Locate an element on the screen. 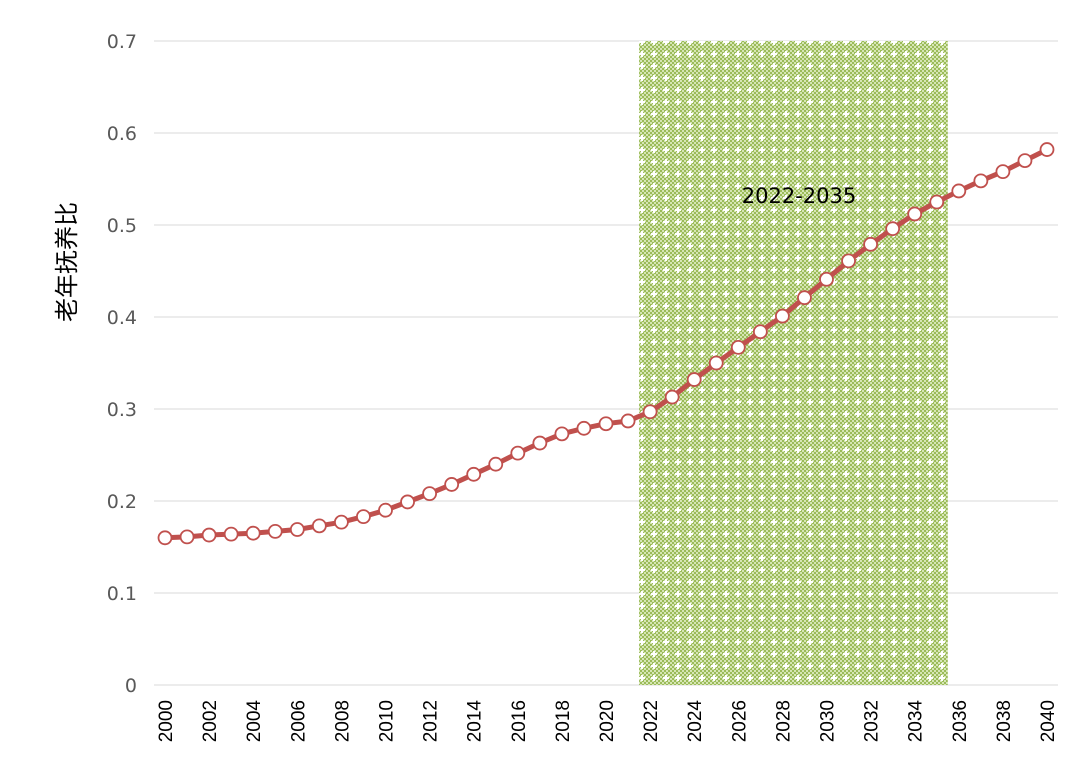 The width and height of the screenshot is (1080, 774). data-point-2018 is located at coordinates (562, 434).